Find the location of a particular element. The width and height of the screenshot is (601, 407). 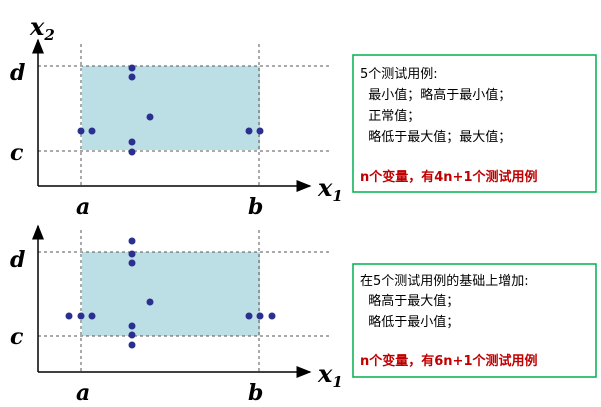

bottom-tick-a: a is located at coordinates (83, 393).